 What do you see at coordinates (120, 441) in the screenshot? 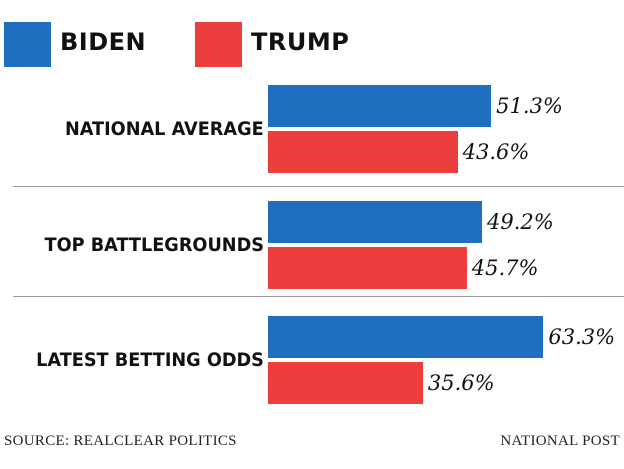
I see `source-note: SOURCE: REALCLEAR POLITICS` at bounding box center [120, 441].